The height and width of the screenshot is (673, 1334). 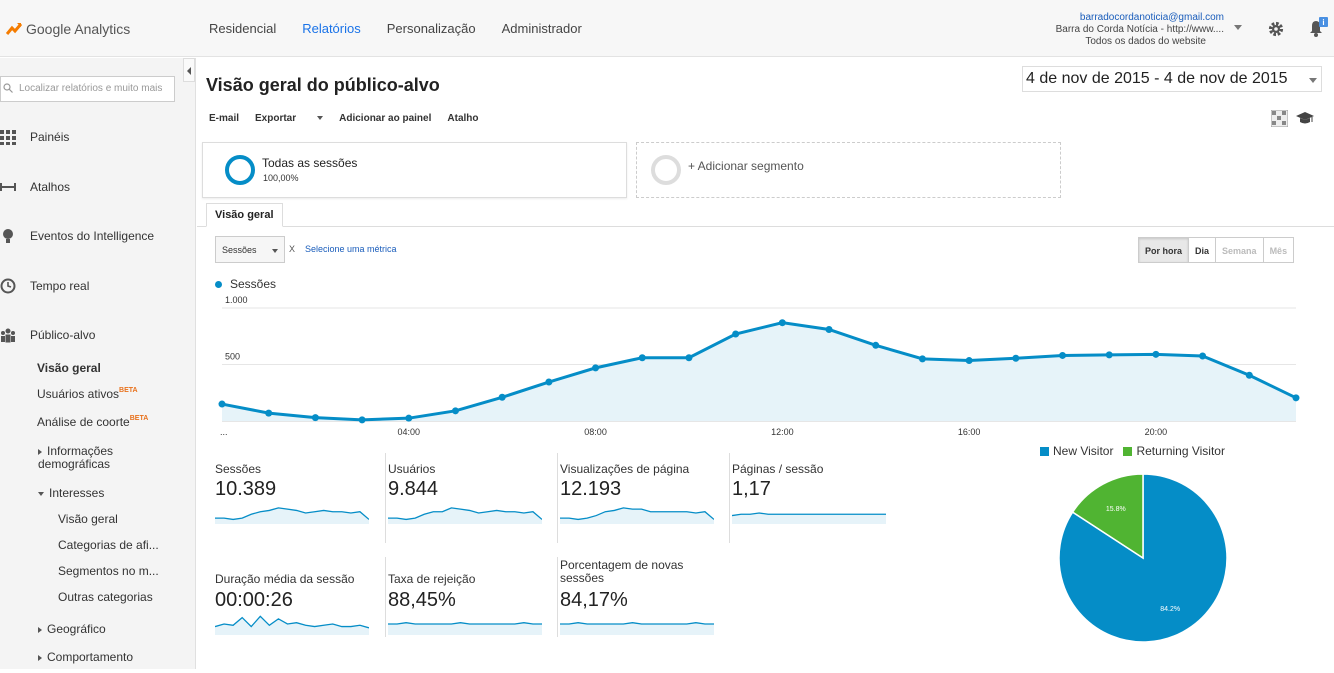 What do you see at coordinates (431, 28) in the screenshot?
I see `tab-personalizacao: Personalização` at bounding box center [431, 28].